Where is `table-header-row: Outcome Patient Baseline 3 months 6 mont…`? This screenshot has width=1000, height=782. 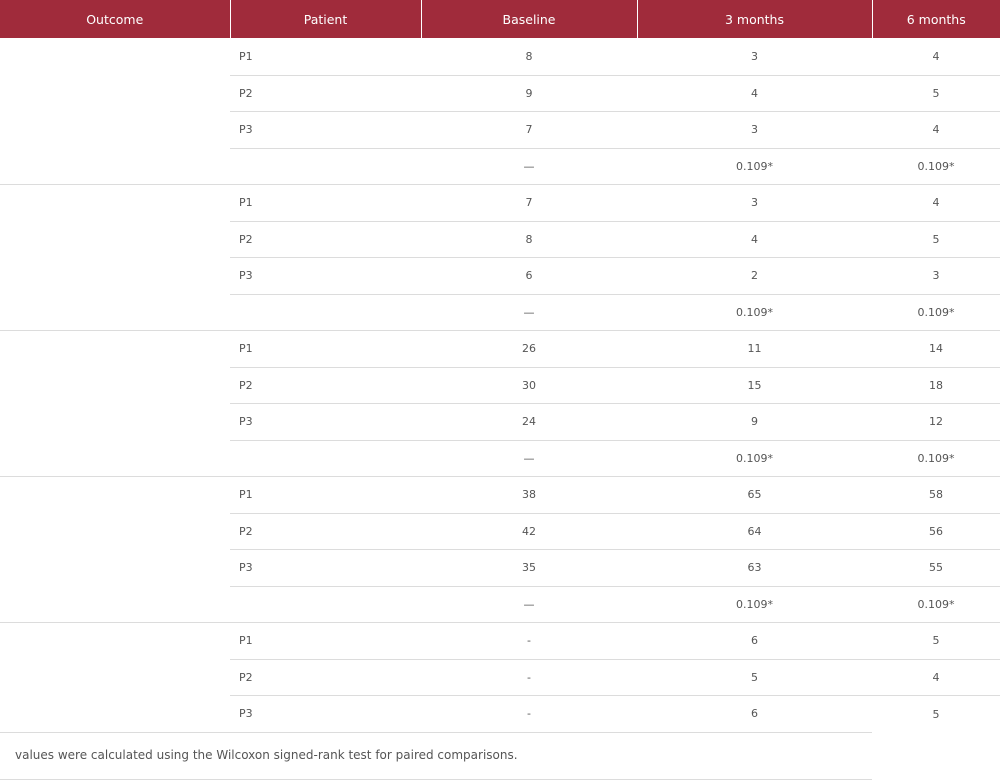
table-header-row: Outcome Patient Baseline 3 months 6 mont… is located at coordinates (500, 19).